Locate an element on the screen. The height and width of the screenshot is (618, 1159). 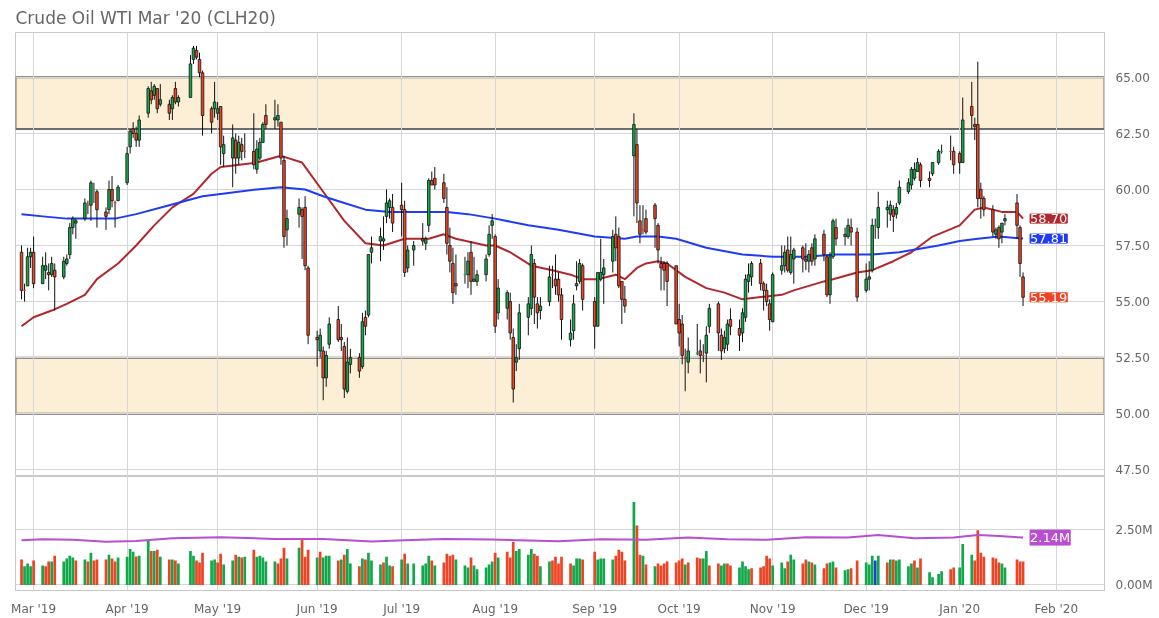
data-label: 57.81 is located at coordinates (1049, 239).